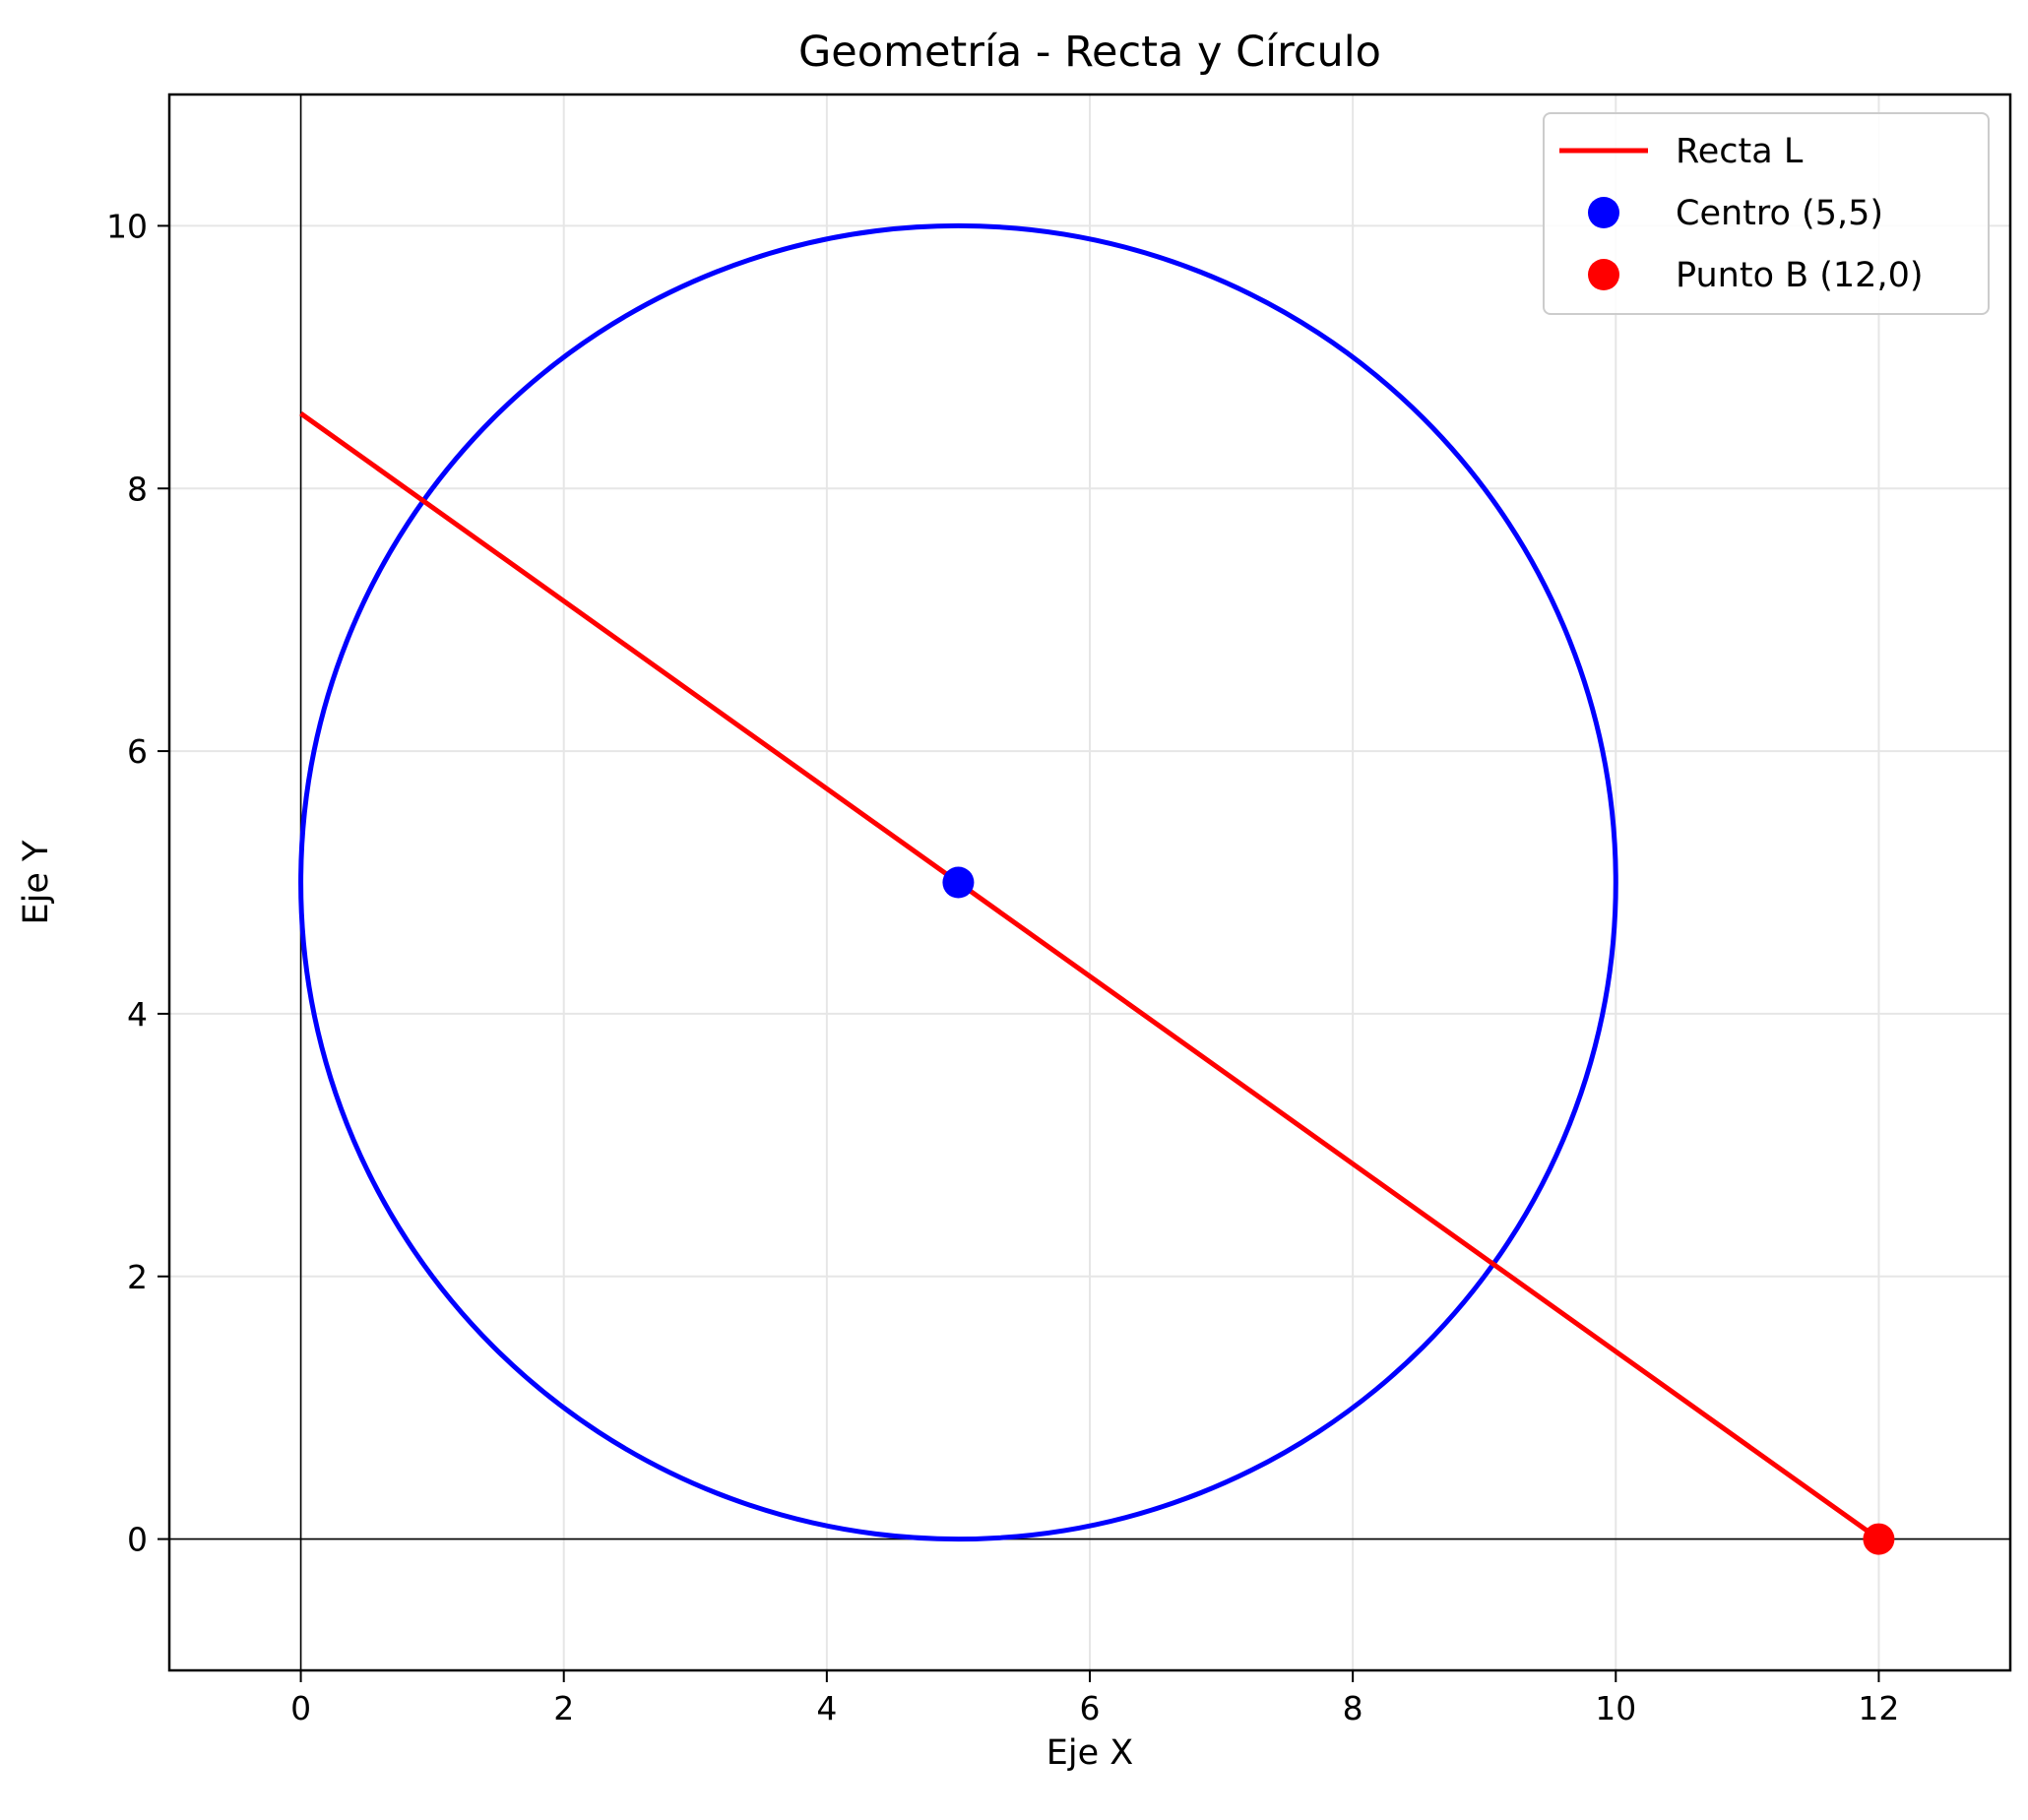  I want to click on legend-box, so click(1766, 213).